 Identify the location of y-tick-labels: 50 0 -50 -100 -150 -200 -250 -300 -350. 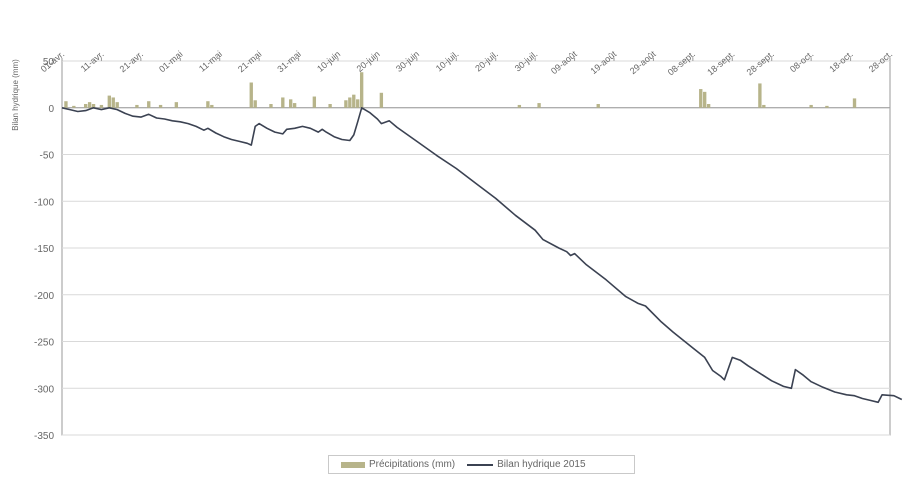
(44, 249).